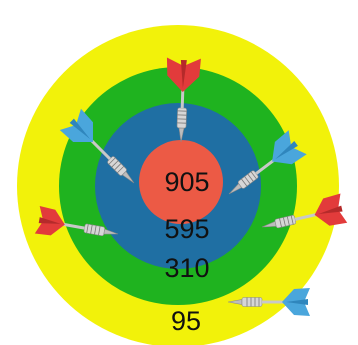 The image size is (358, 345). Describe the element at coordinates (304, 212) in the screenshot. I see `dart-right` at that location.